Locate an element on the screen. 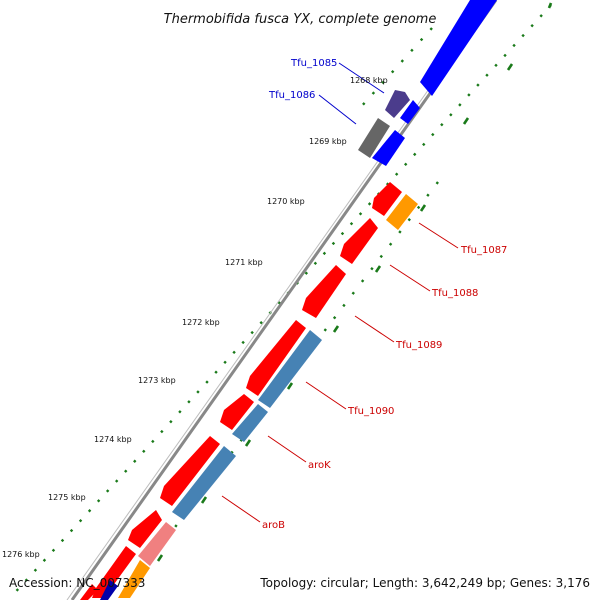 The width and height of the screenshot is (600, 600). cds-orange-tfu1087 is located at coordinates (402, 212).